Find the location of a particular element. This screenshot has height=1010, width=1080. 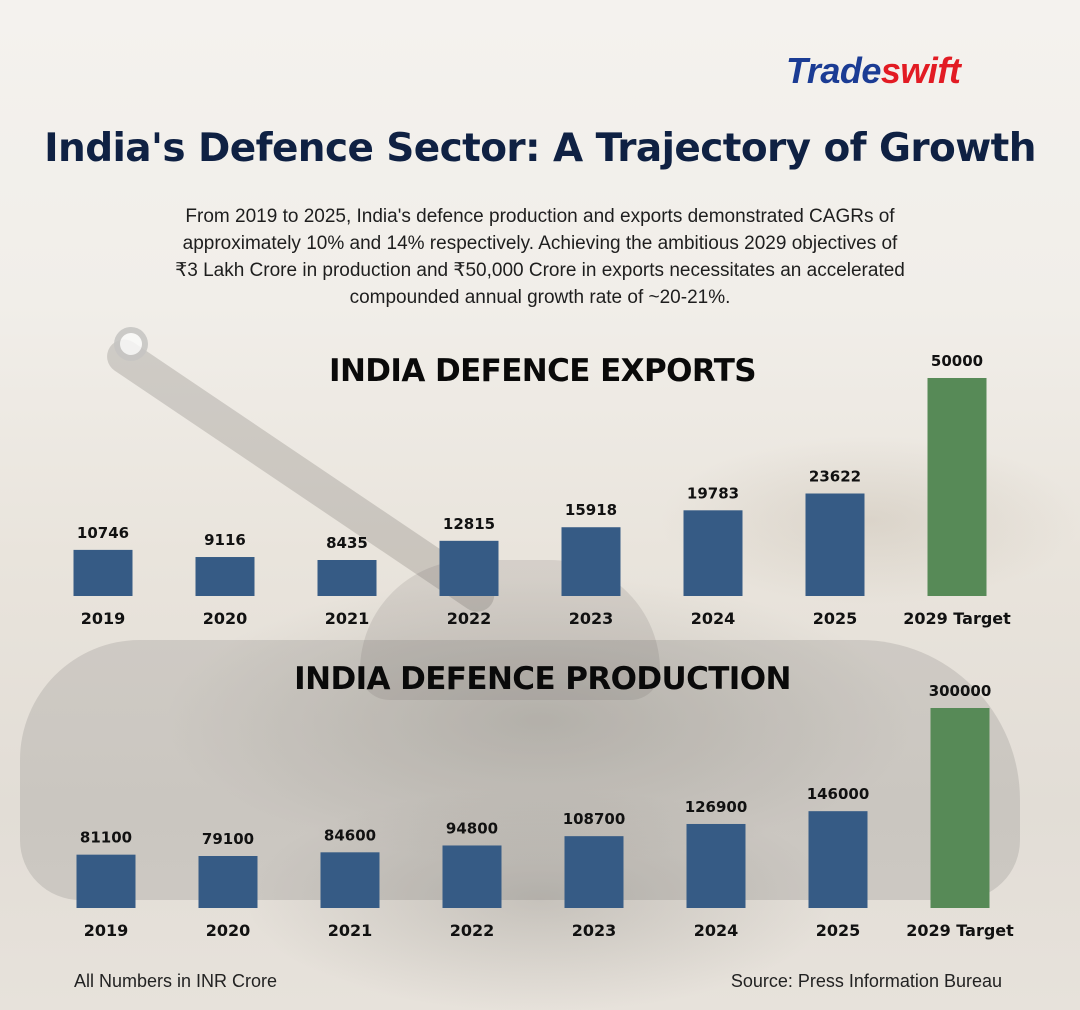

brand-logo-part2: swift is located at coordinates (920, 70).